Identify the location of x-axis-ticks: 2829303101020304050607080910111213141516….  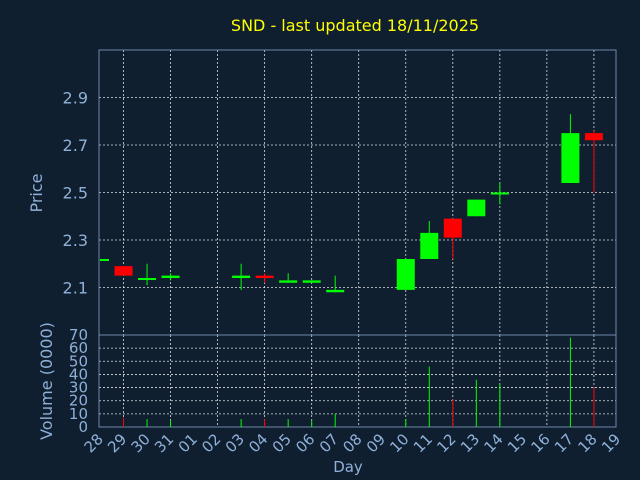
(353, 443).